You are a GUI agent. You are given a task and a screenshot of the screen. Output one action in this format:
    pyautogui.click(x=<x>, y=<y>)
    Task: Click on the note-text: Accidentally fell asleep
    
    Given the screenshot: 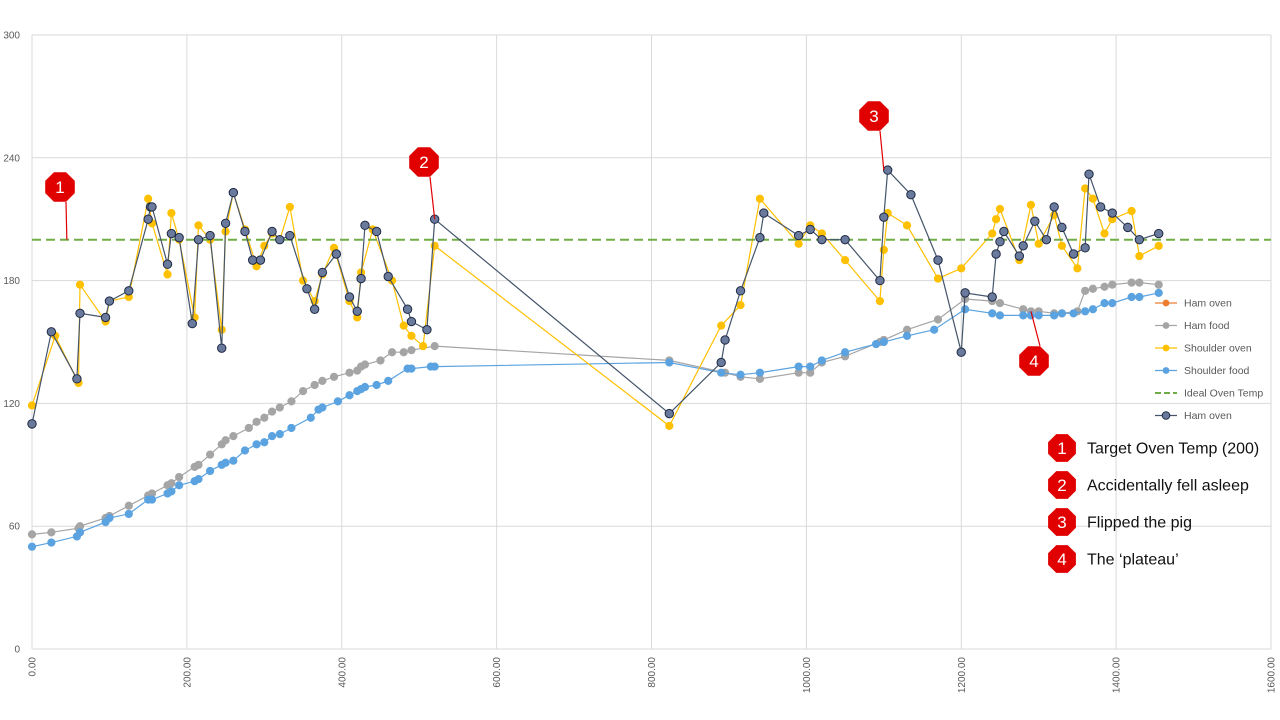 What is the action you would take?
    pyautogui.click(x=1168, y=486)
    